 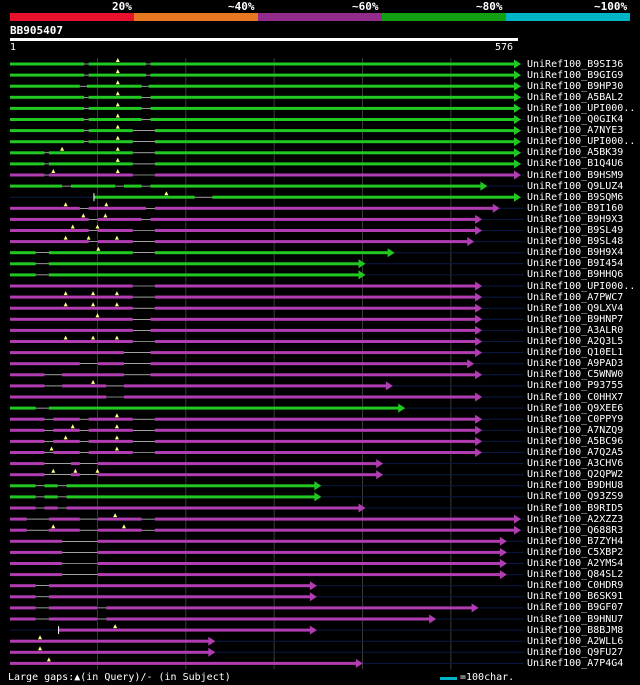 What do you see at coordinates (575, 552) in the screenshot?
I see `hit-label: UniRef100_C5XBP2` at bounding box center [575, 552].